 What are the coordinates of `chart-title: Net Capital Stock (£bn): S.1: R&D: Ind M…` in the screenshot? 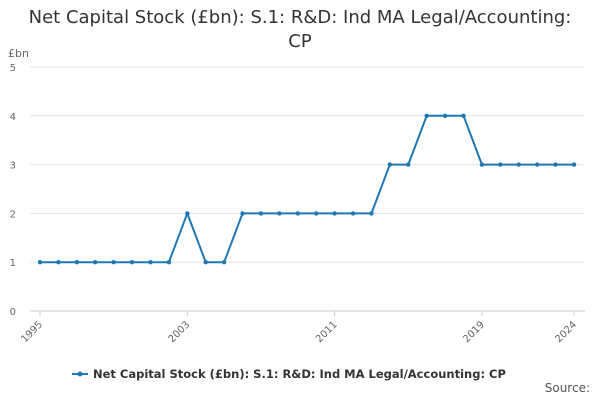 It's located at (300, 30).